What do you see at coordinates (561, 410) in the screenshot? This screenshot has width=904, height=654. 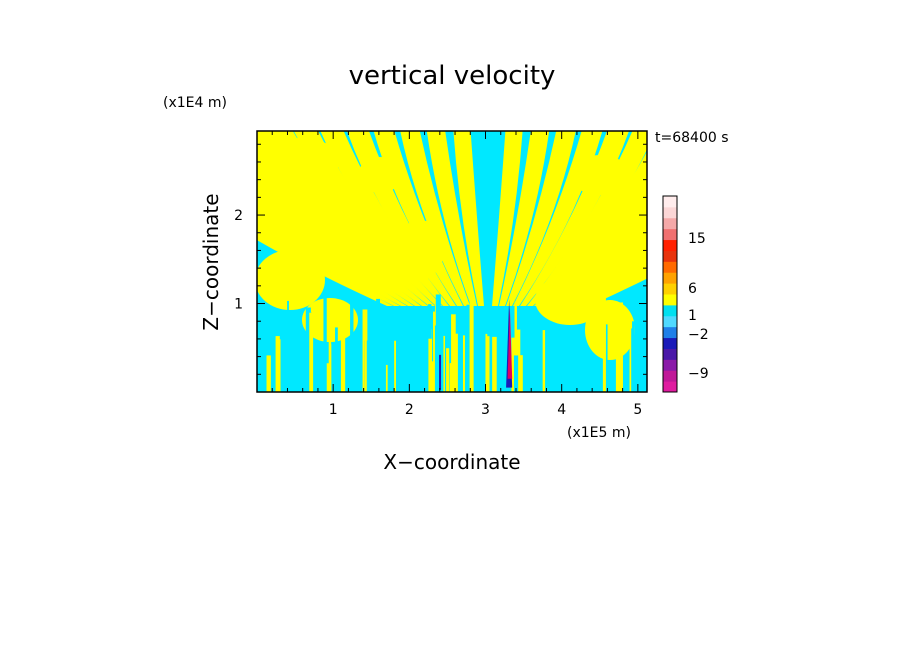 I see `x-tick-label: 4` at bounding box center [561, 410].